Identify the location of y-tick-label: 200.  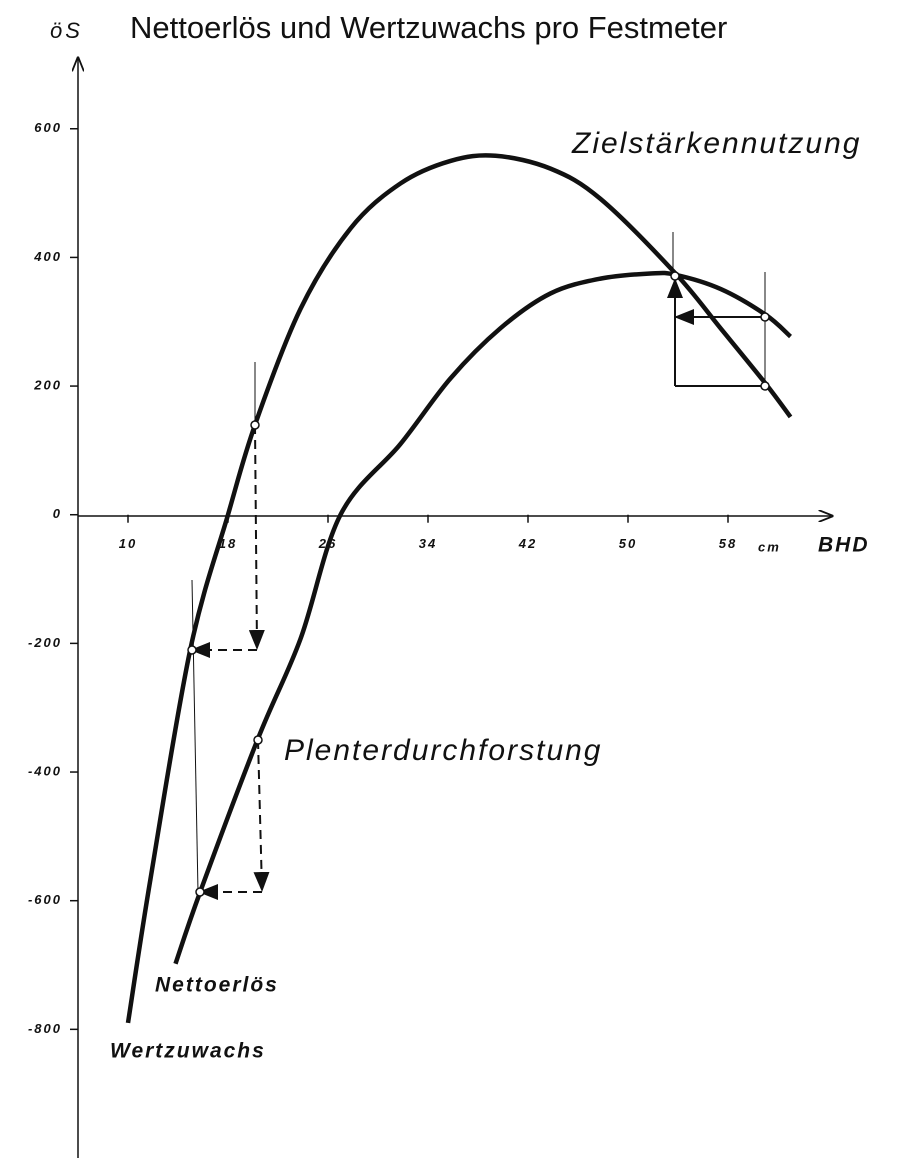
(47, 385).